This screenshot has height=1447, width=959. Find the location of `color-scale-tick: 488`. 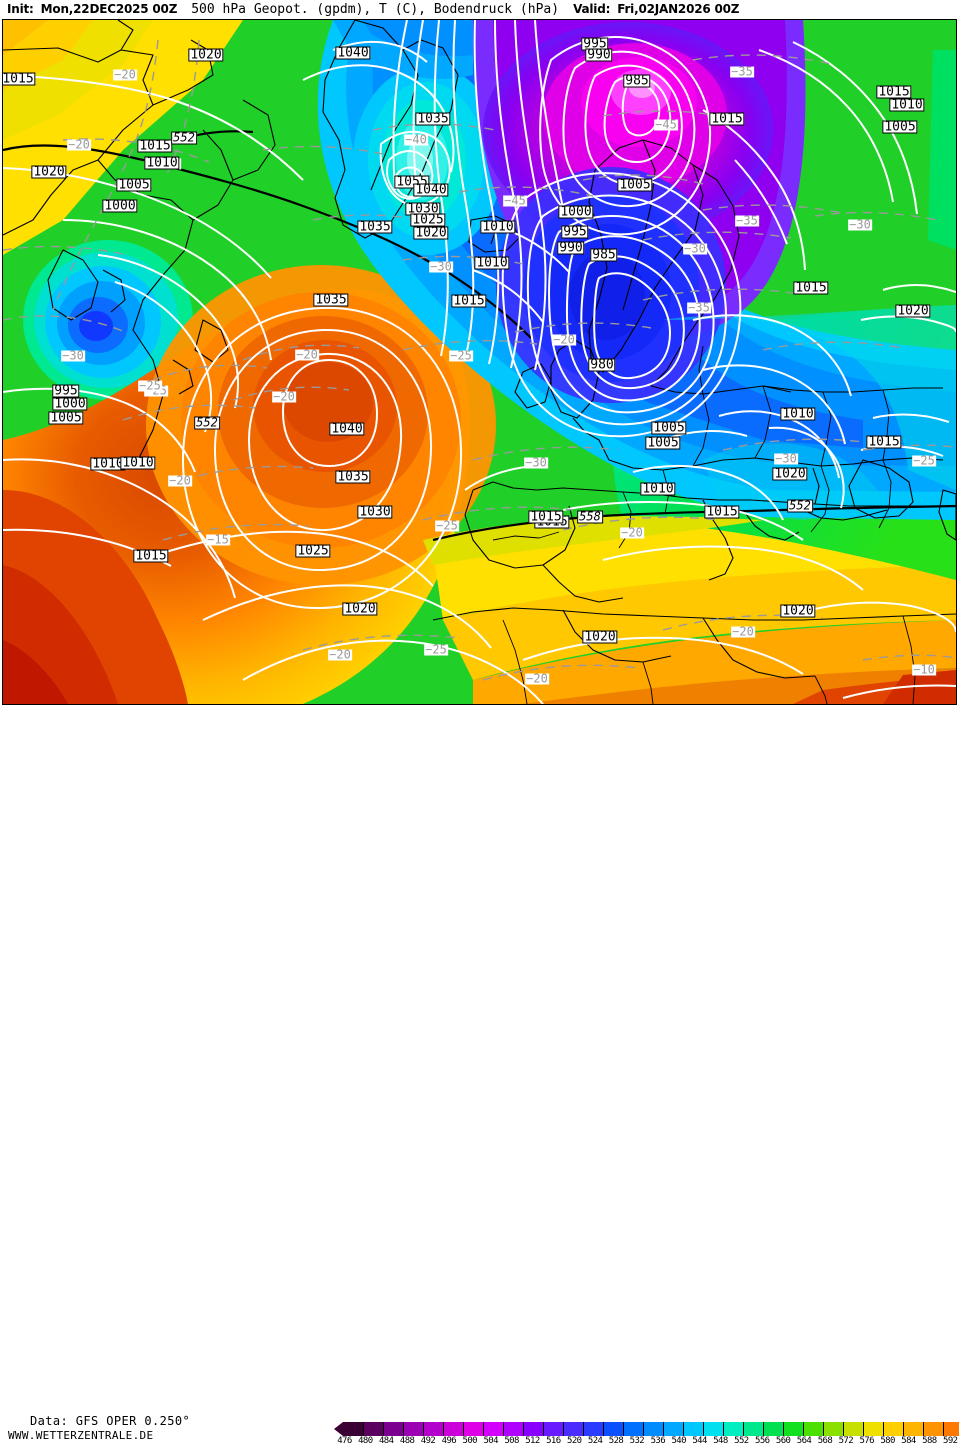

color-scale-tick: 488 is located at coordinates (407, 1441).